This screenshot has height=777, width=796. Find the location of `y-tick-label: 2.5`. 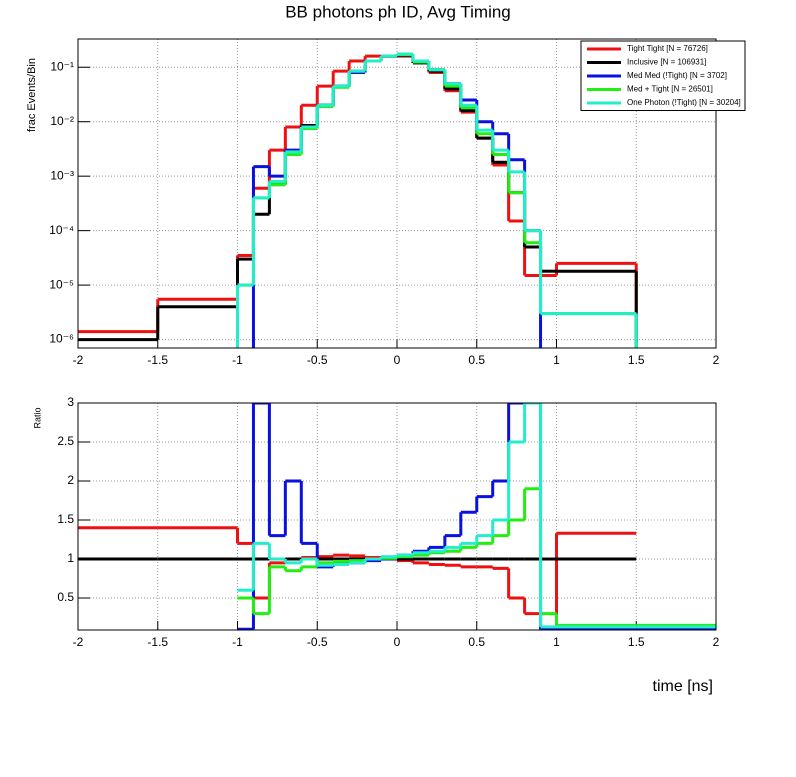

y-tick-label: 2.5 is located at coordinates (65, 441).